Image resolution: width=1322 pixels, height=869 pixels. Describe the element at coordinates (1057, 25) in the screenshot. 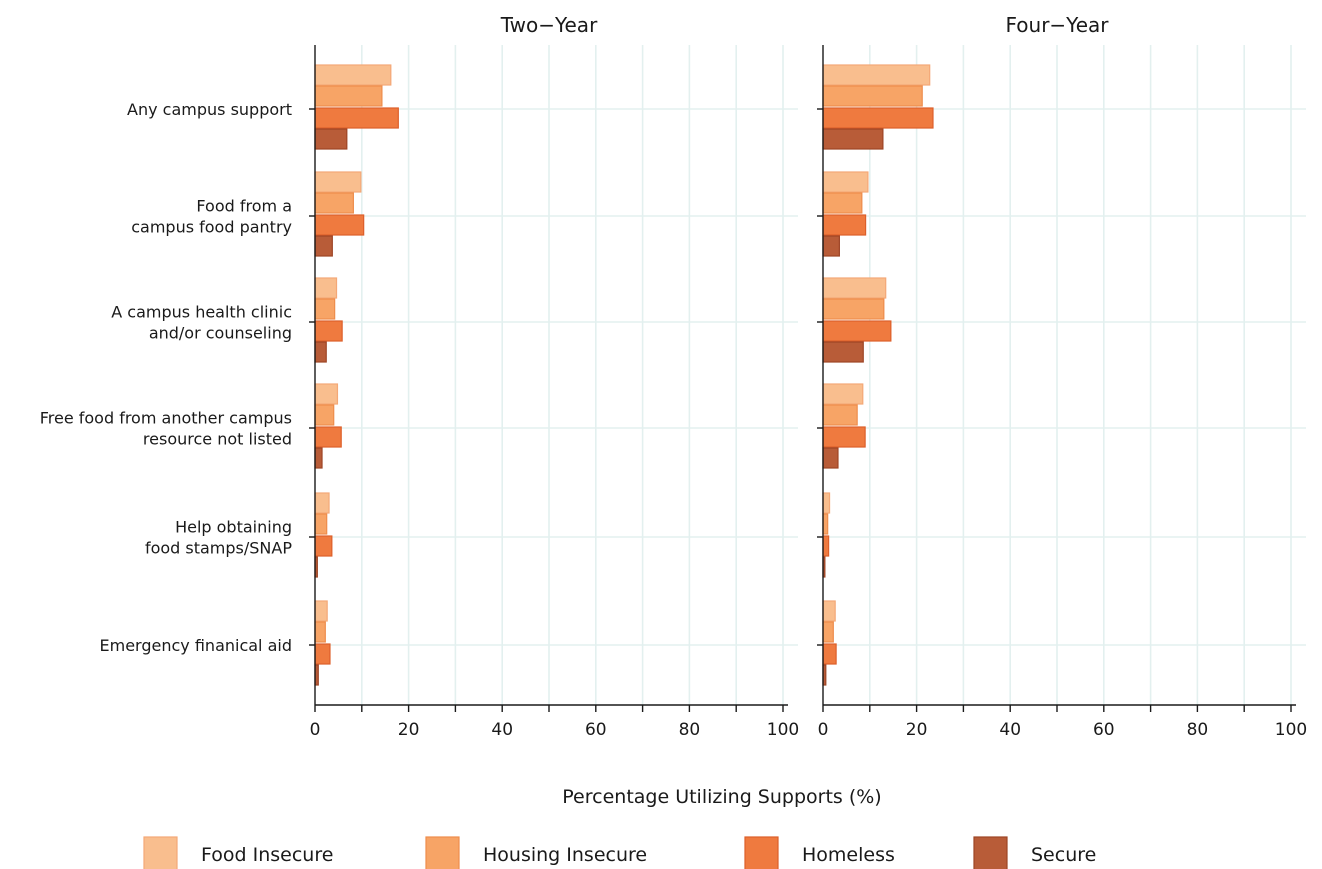

I see `panel-title: Four−Year` at that location.